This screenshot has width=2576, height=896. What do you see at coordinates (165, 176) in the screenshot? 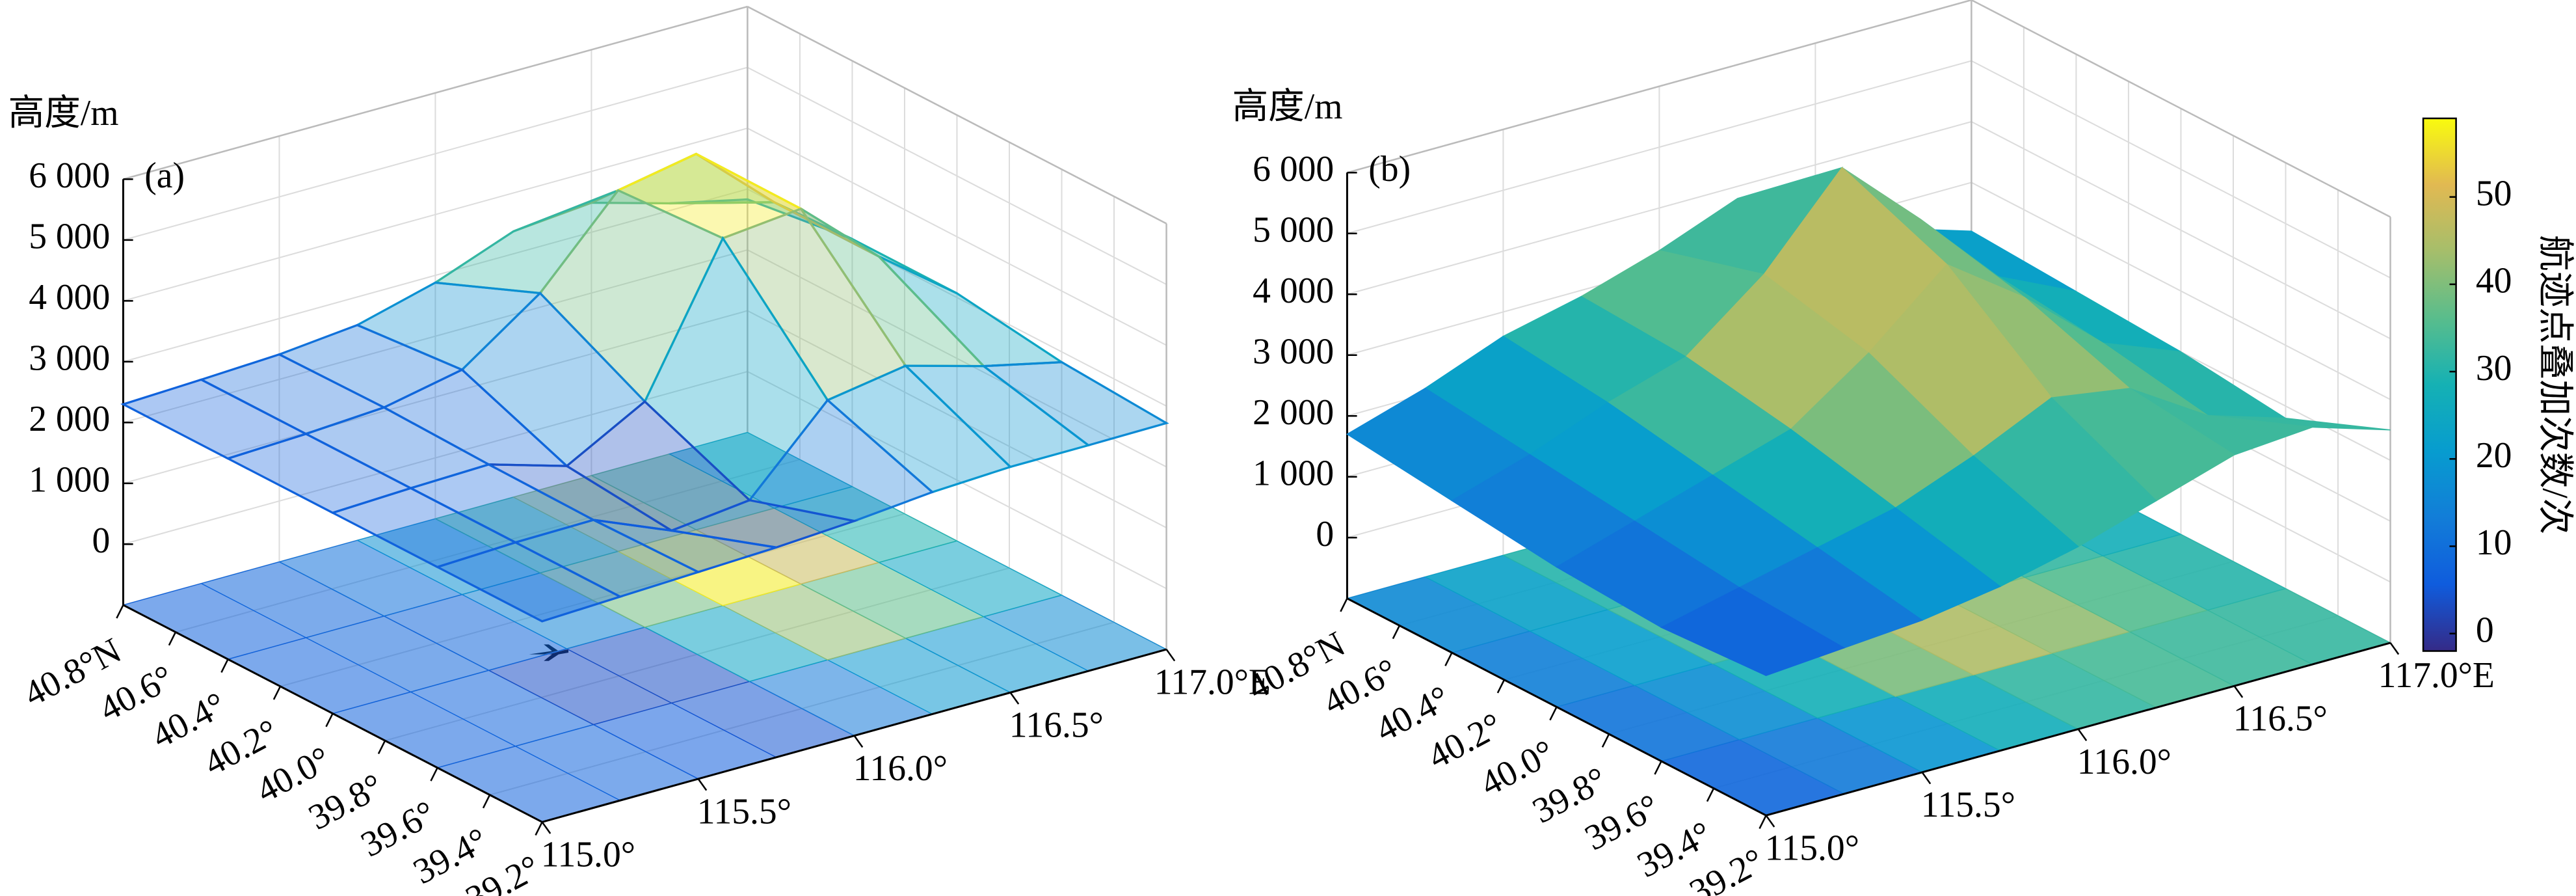
I see `panel-label: (a)` at bounding box center [165, 176].